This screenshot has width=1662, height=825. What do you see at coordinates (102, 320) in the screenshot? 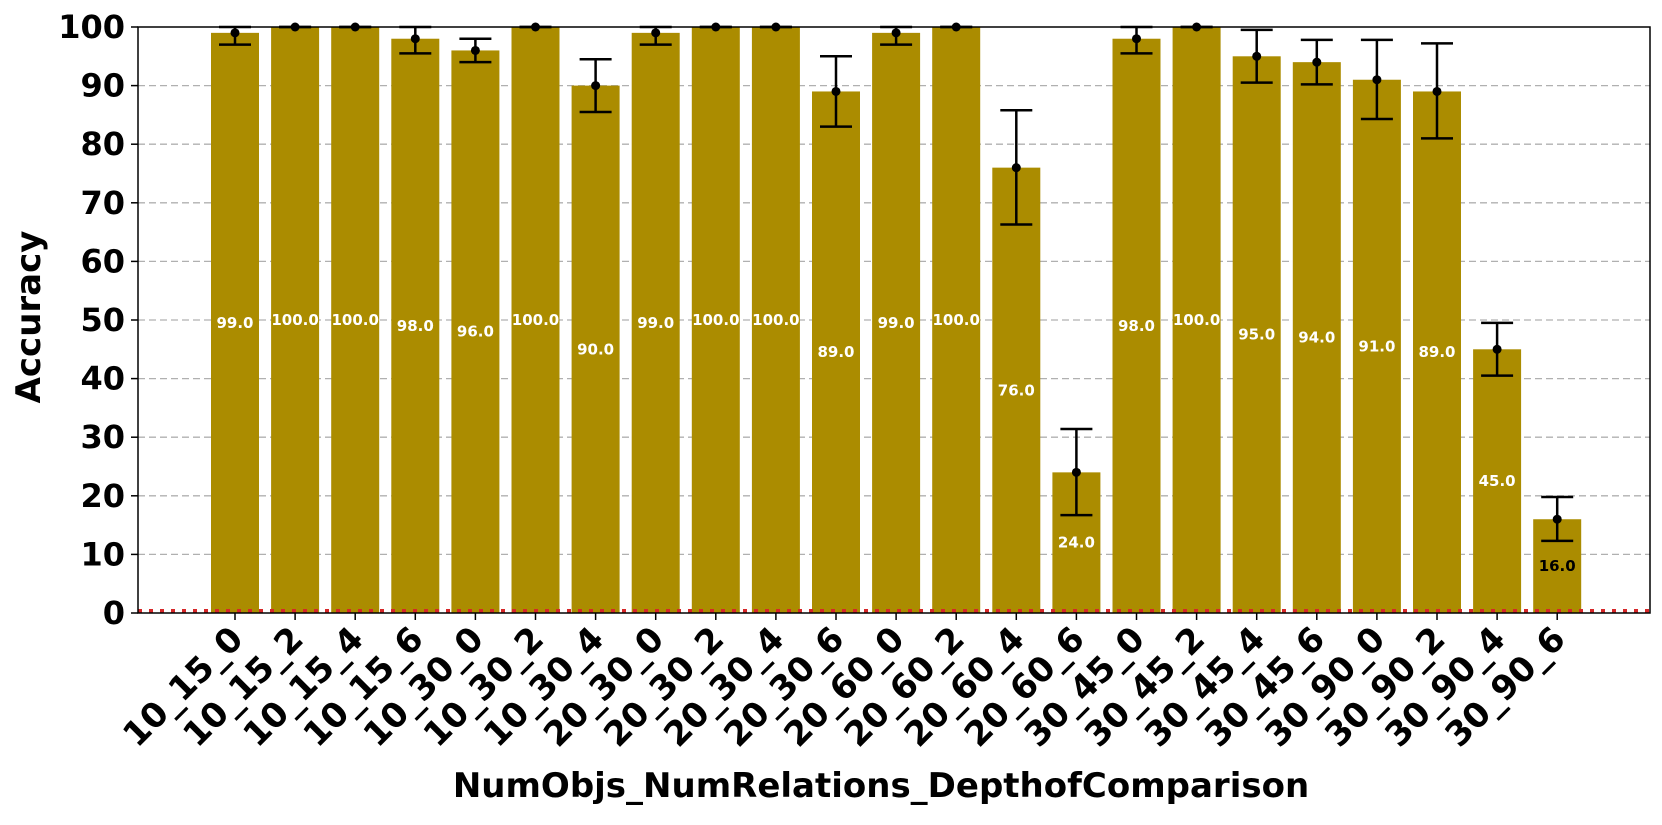
I see `y-tick-label: 50` at bounding box center [102, 320].